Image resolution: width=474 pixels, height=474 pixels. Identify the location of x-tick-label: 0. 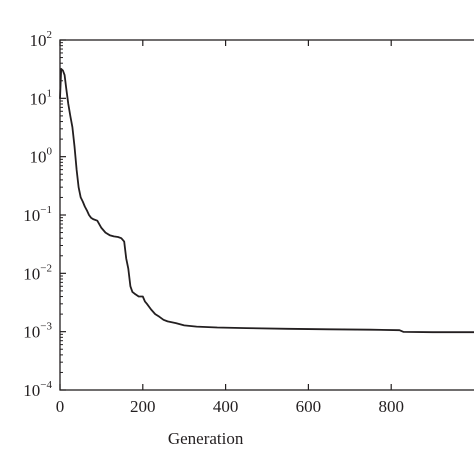
(60, 406).